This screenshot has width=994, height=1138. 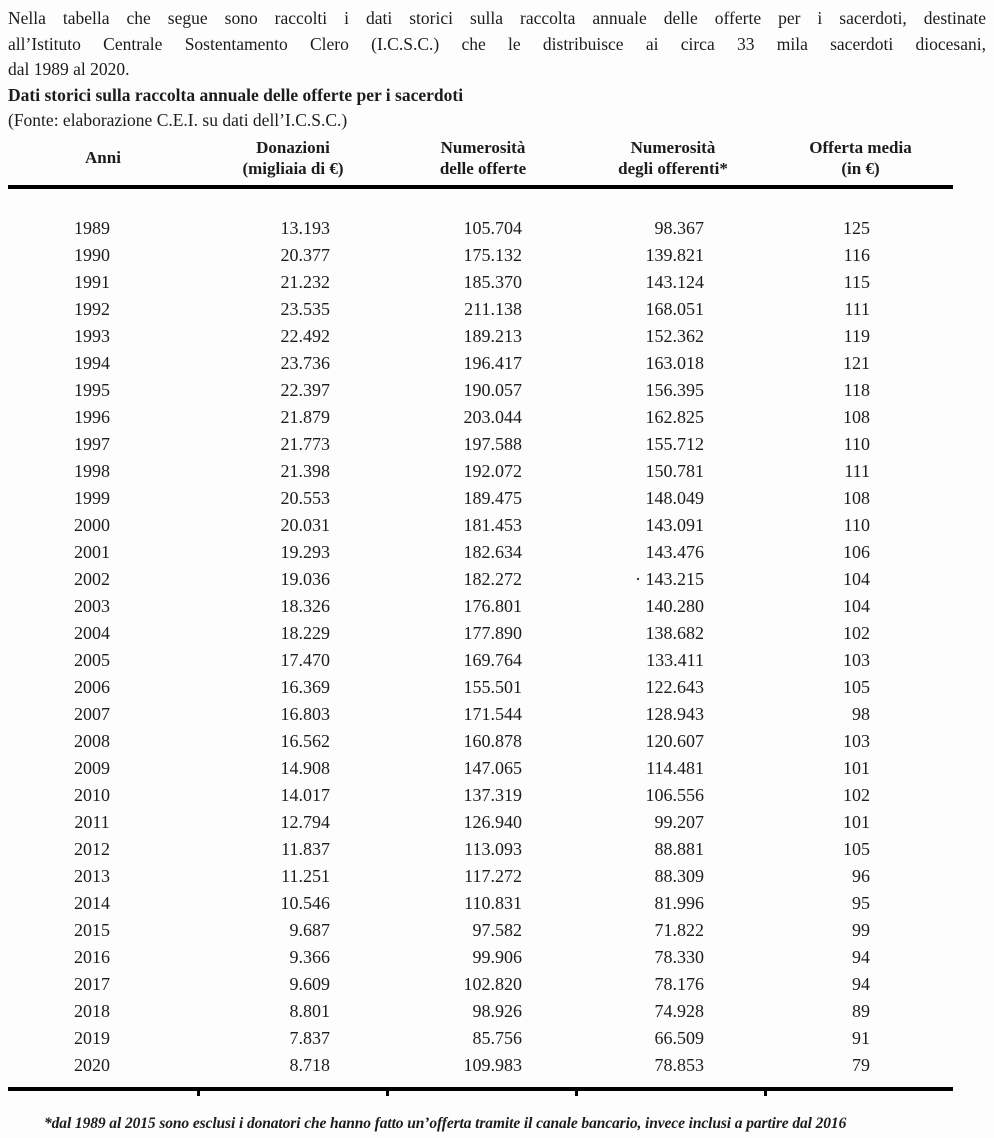 I want to click on cell-offerte: 196.417, so click(x=493, y=362).